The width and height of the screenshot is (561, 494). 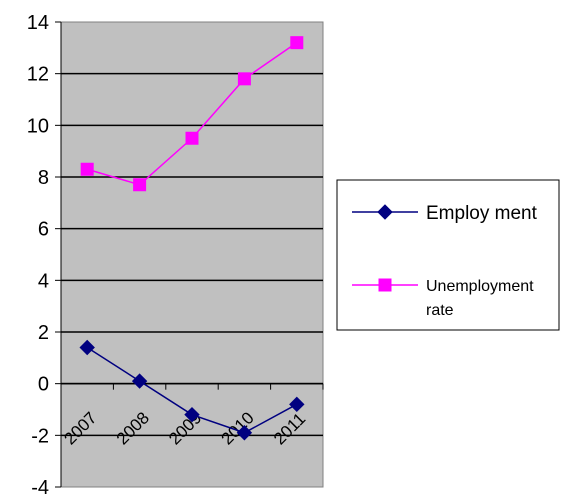 I want to click on legend-item: Unemployment rate, so click(x=443, y=298).